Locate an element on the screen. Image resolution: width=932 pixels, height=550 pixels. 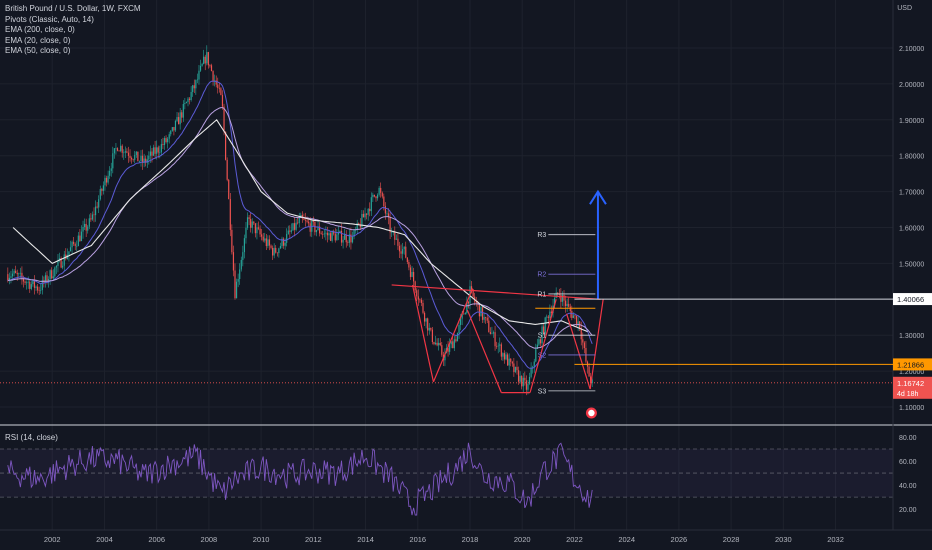
ema20-indicator-label: EMA (20, close, 0) is located at coordinates (38, 40).